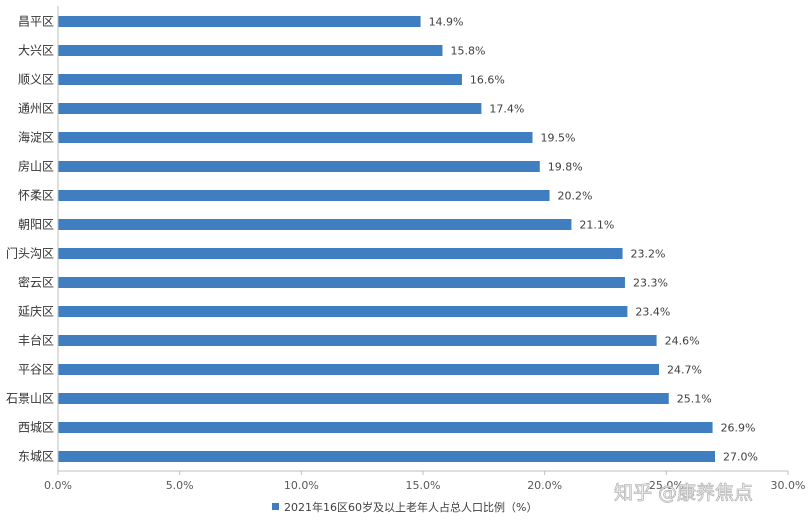 This screenshot has width=808, height=530. Describe the element at coordinates (36, 282) in the screenshot. I see `category-label: 密云区` at that location.